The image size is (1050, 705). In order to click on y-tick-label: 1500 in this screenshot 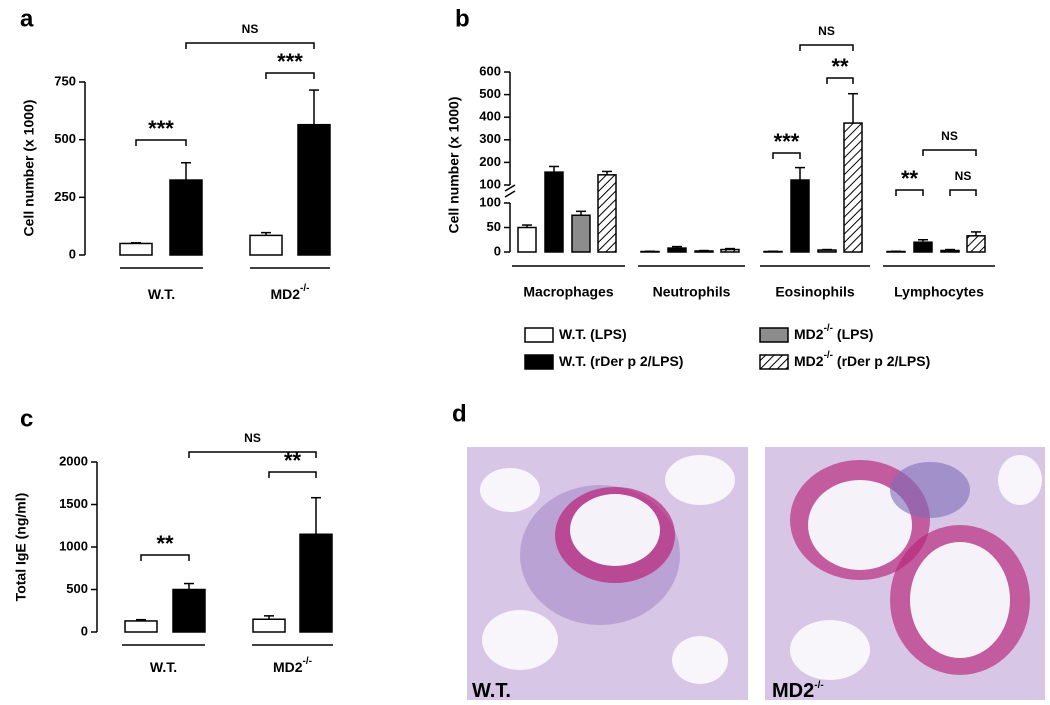, I will do `click(73, 503)`.